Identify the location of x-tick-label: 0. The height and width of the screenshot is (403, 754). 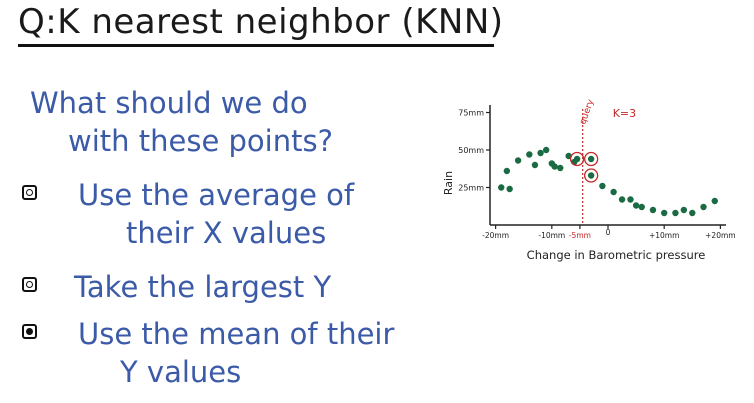
(608, 232).